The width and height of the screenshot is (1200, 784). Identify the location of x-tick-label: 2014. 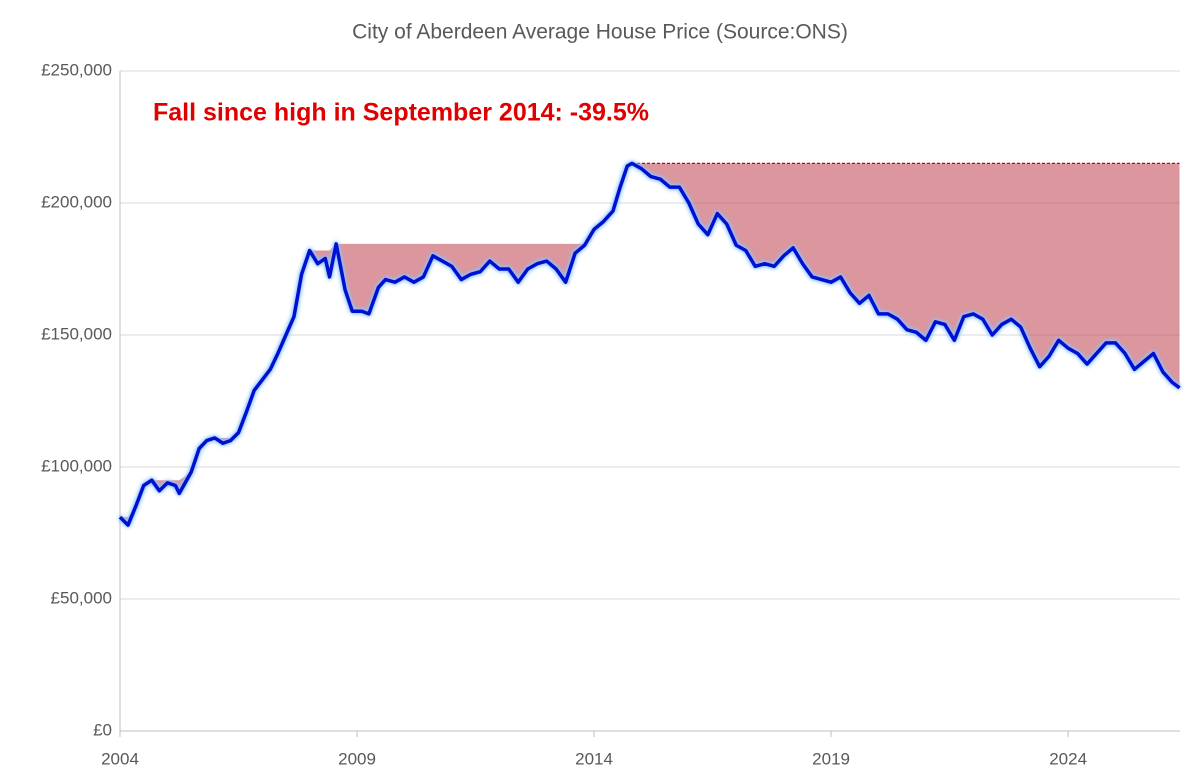
(594, 758).